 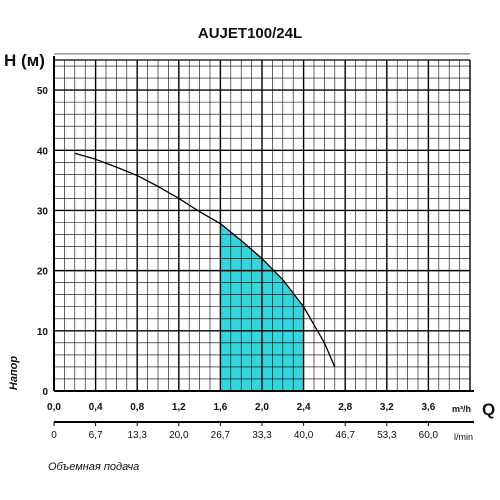 I want to click on x2-tick-label: 13,3, so click(x=137, y=435).